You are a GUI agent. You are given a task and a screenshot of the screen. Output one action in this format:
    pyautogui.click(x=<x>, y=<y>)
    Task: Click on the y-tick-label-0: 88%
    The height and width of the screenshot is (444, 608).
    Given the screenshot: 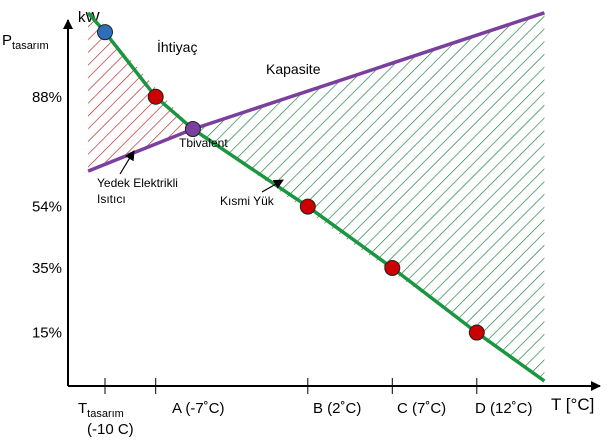 What is the action you would take?
    pyautogui.click(x=47, y=97)
    